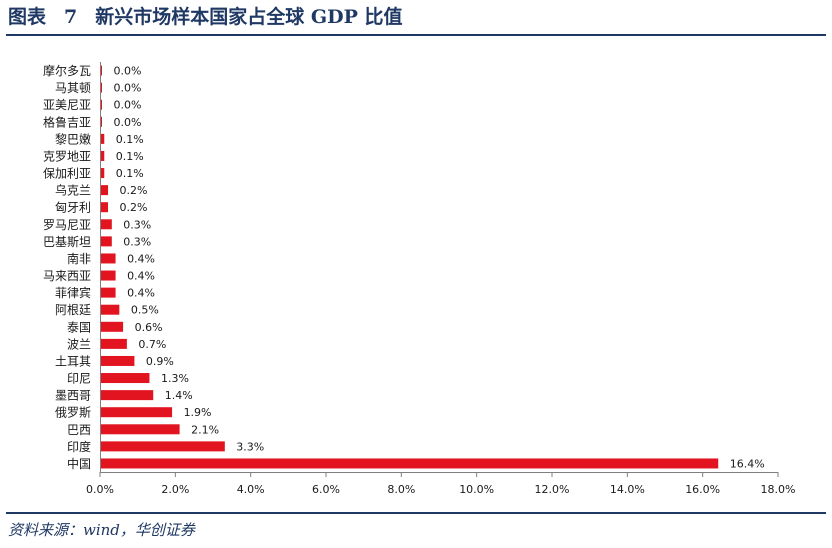  What do you see at coordinates (251, 489) in the screenshot?
I see `x-tick-label: 4.0%` at bounding box center [251, 489].